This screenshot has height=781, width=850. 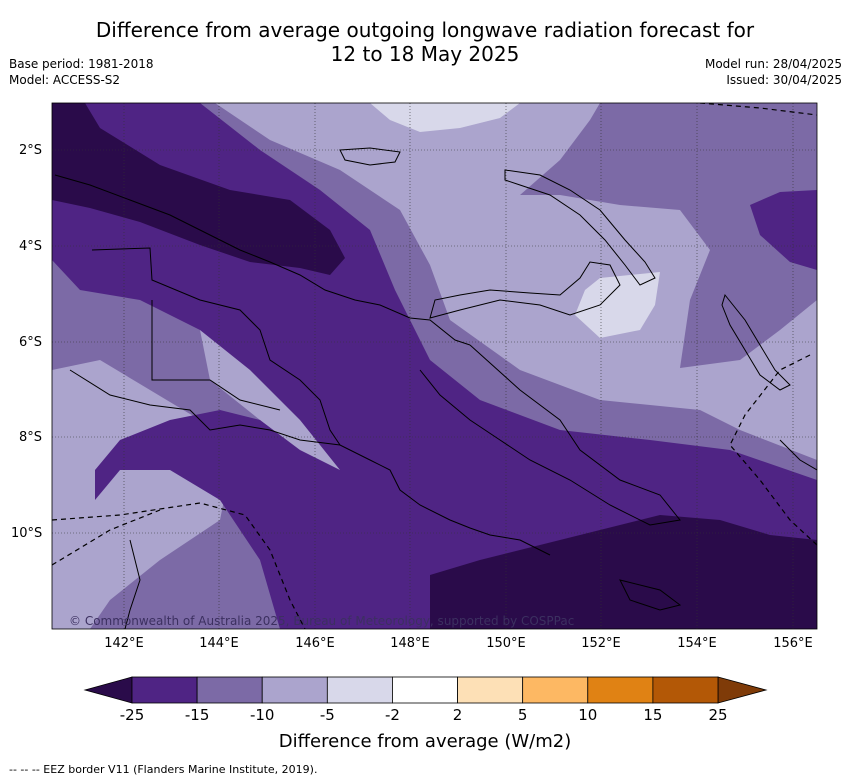 What do you see at coordinates (132, 584) in the screenshot?
I see `cape-york-coast` at bounding box center [132, 584].